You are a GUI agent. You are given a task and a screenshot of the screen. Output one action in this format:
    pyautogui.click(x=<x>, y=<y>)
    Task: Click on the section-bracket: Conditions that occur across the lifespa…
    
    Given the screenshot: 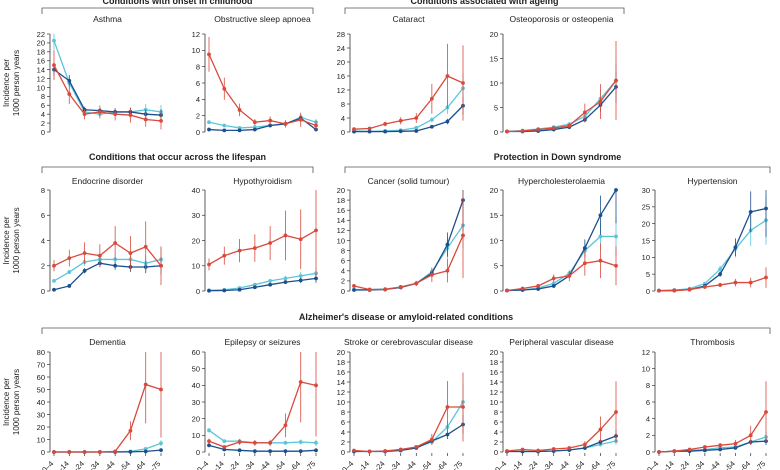 What is the action you would take?
    pyautogui.click(x=177, y=162)
    